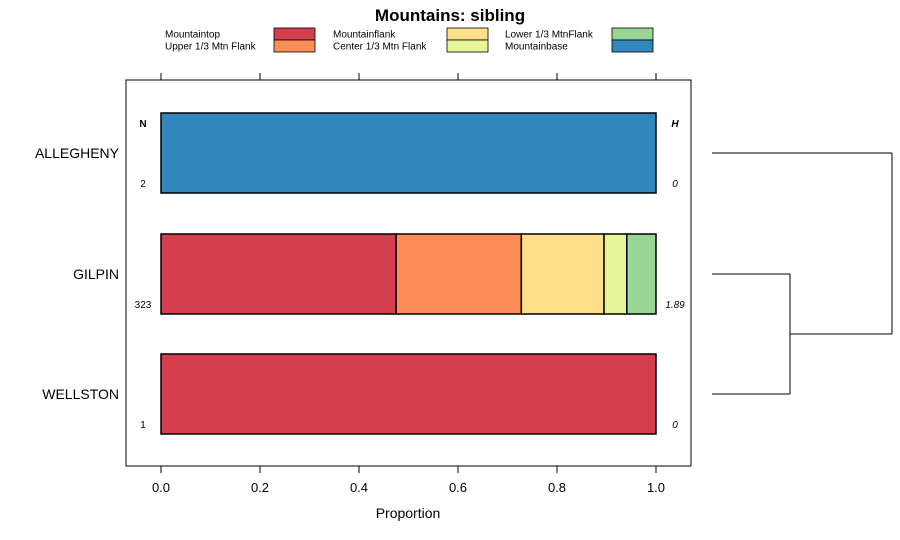  I want to click on category-label: WELLSTON, so click(80, 394).